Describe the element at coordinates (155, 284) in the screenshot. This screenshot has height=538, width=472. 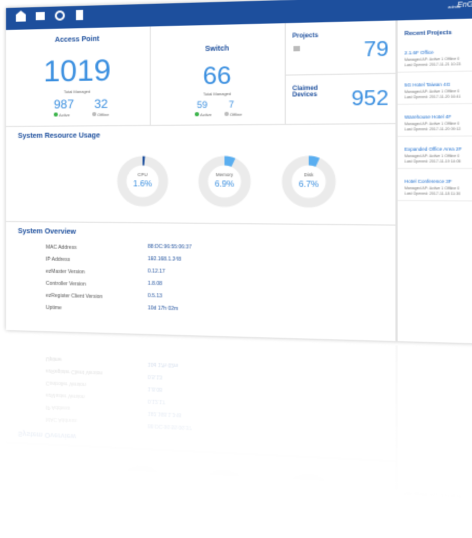
I see `overview-value: 1.8.08` at that location.